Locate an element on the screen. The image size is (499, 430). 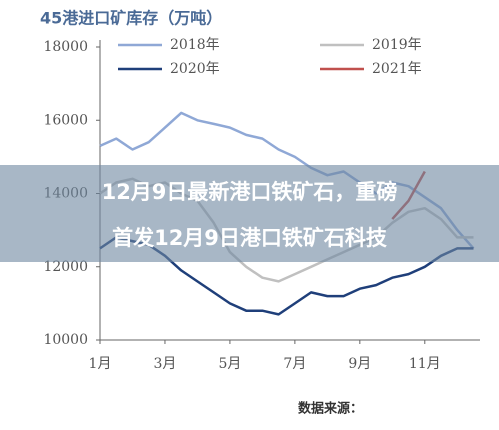
legend-label: 2020年 is located at coordinates (195, 69).